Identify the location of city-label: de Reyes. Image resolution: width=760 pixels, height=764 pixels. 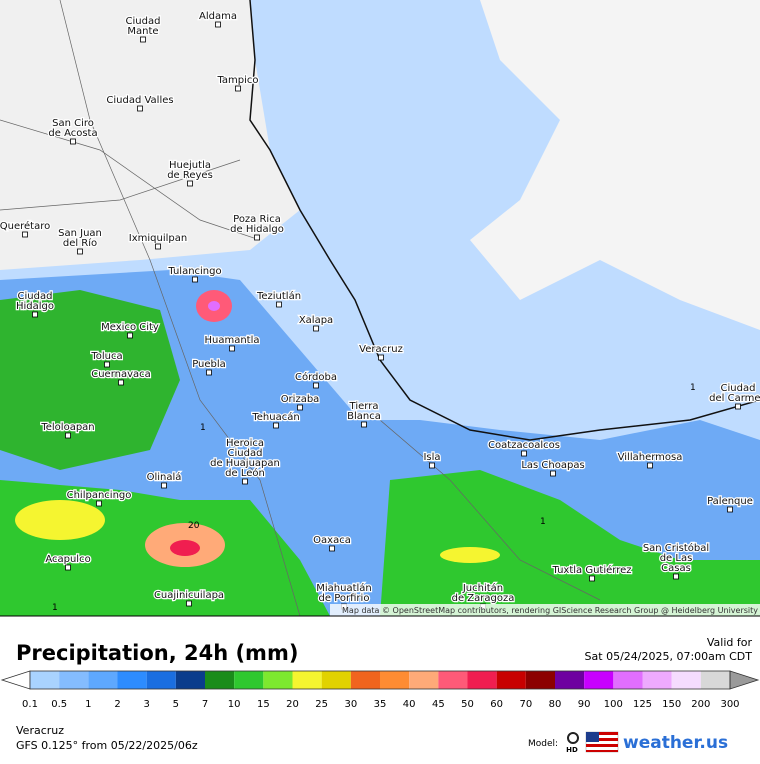
(190, 175).